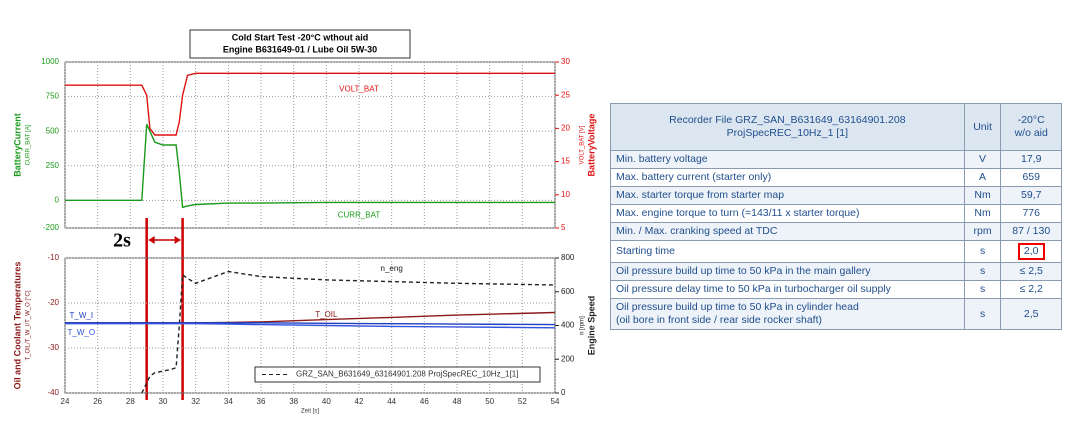  Describe the element at coordinates (563, 227) in the screenshot. I see `y2-tick-label: 5` at that location.